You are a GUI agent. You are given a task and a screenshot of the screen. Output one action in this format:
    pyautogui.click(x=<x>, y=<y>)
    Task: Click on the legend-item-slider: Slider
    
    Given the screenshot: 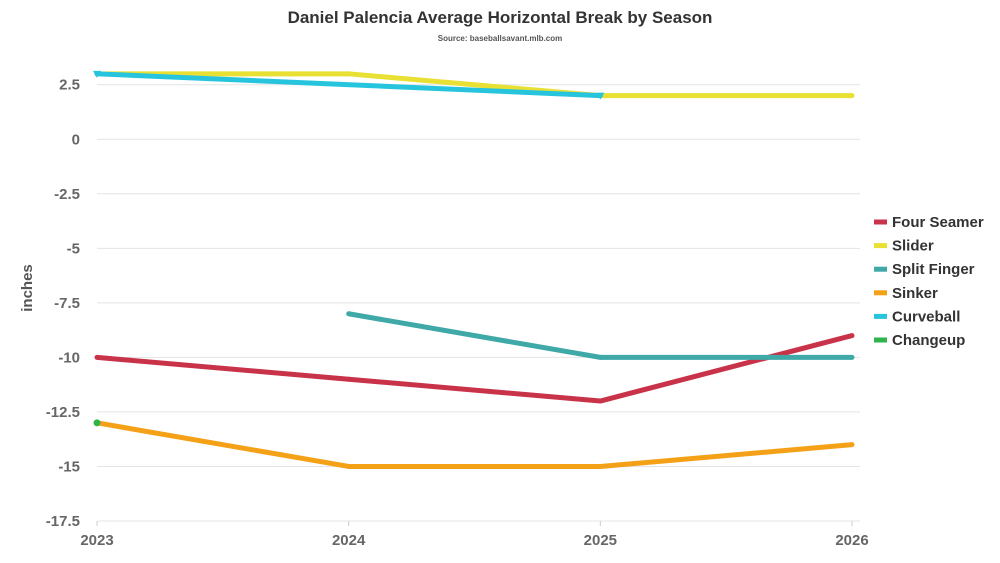 What is the action you would take?
    pyautogui.click(x=904, y=246)
    